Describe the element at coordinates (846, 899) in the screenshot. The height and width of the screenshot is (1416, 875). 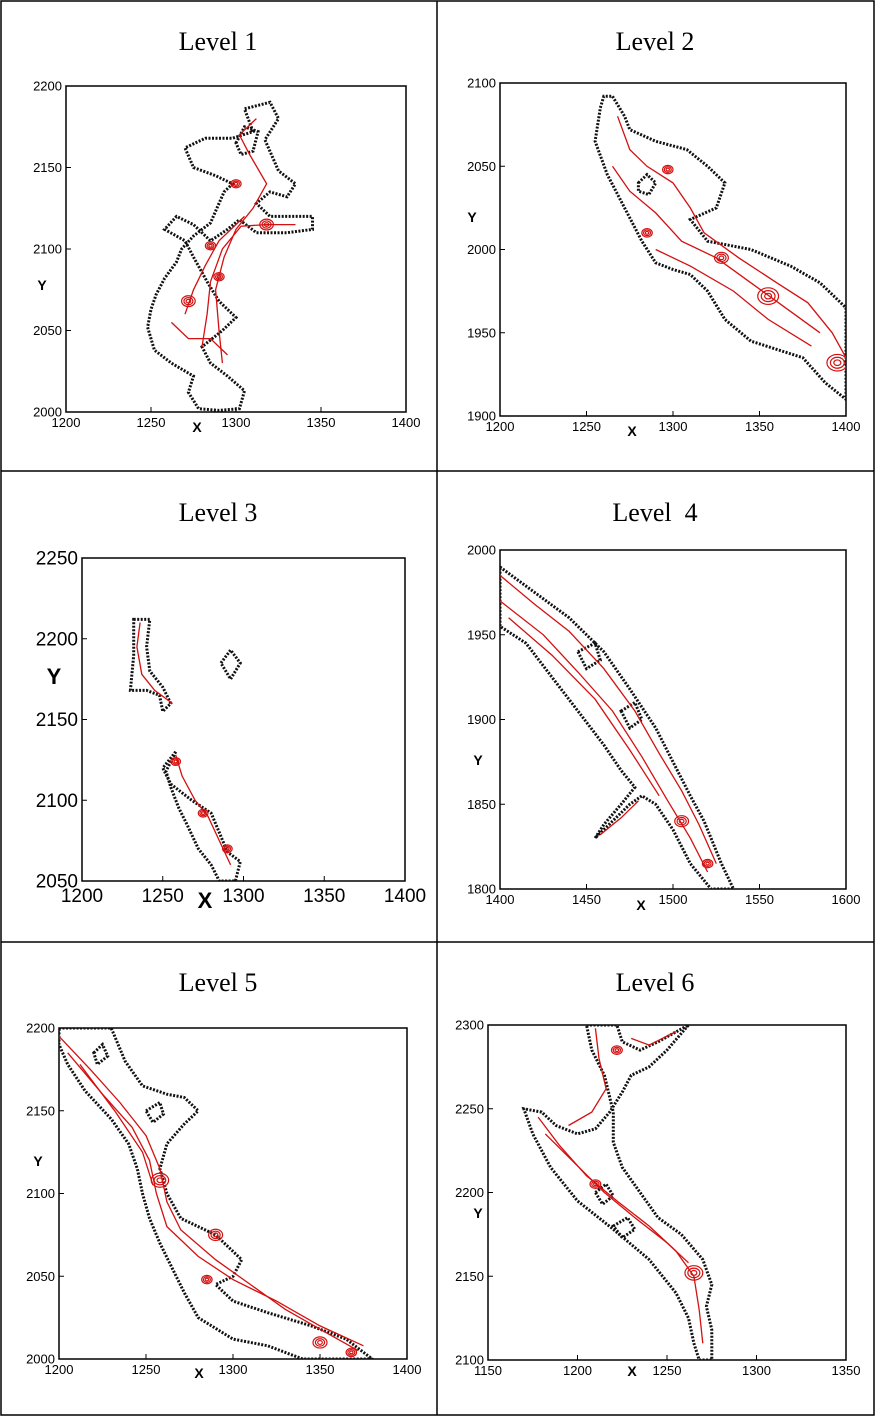
I see `x-tick-label: 1600` at that location.